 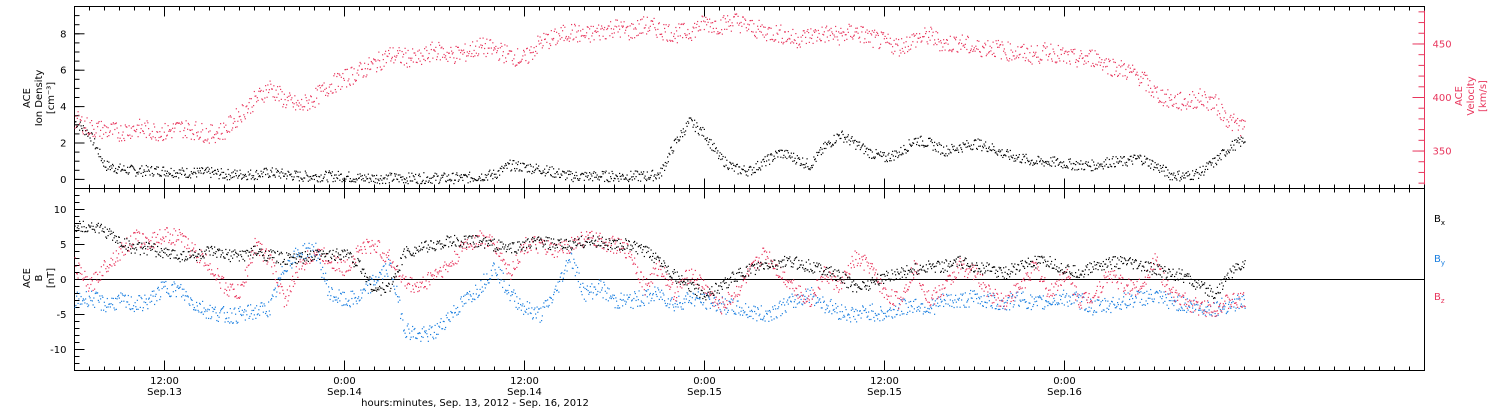 What do you see at coordinates (39, 277) in the screenshot?
I see `bottom-ylabel-line-2: B` at bounding box center [39, 277].